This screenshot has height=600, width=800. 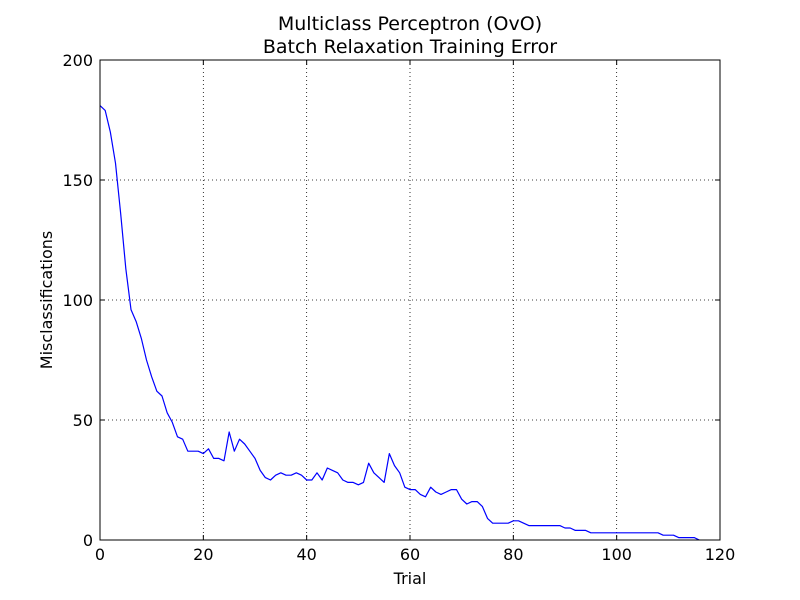 What do you see at coordinates (410, 554) in the screenshot?
I see `x-tick-label: 60` at bounding box center [410, 554].